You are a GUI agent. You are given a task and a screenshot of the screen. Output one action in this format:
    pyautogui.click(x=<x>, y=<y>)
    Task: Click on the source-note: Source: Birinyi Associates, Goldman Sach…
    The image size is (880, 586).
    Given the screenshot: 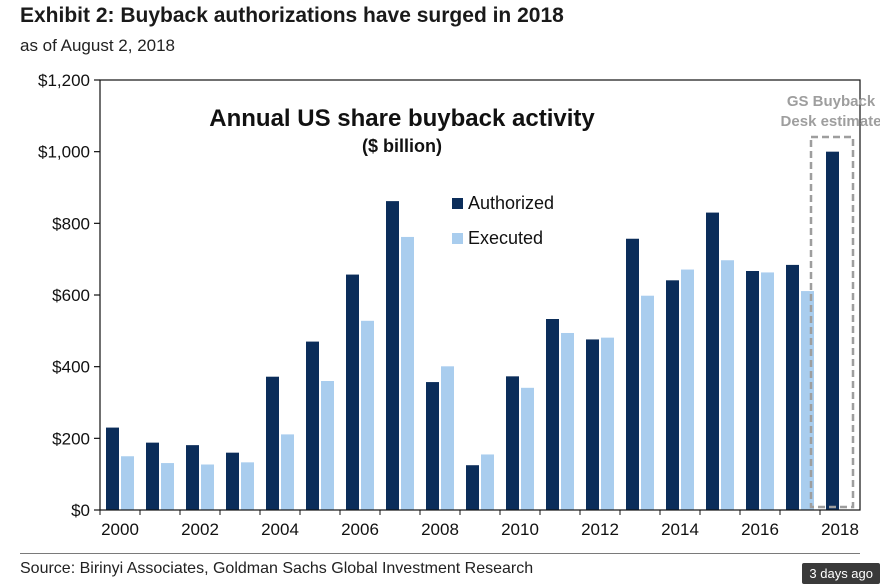 What is the action you would take?
    pyautogui.click(x=277, y=568)
    